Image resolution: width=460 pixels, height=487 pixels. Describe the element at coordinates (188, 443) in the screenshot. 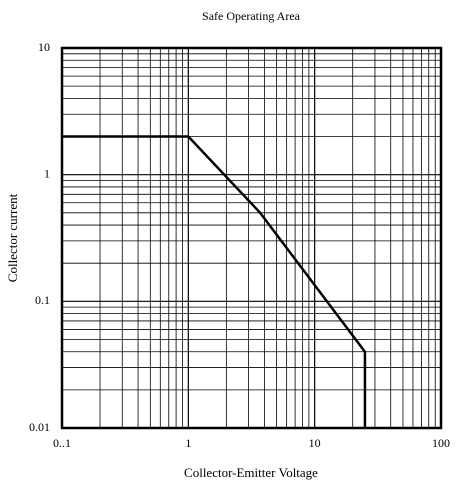

I see `x-tick-label: 1` at that location.